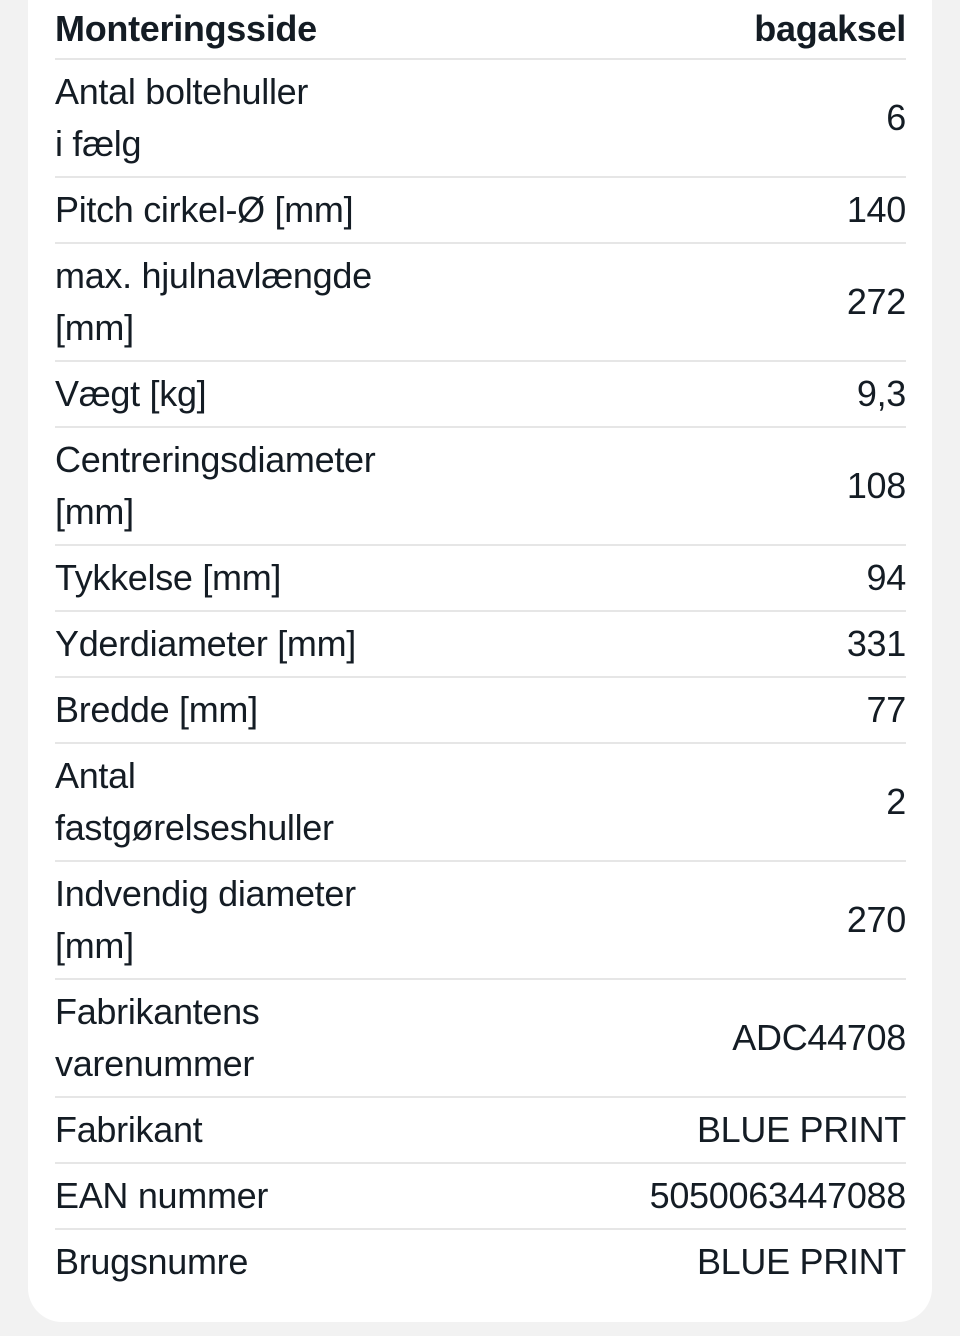 The width and height of the screenshot is (960, 1336). I want to click on spec-row: Yderdiameter [mm] 331, so click(480, 645).